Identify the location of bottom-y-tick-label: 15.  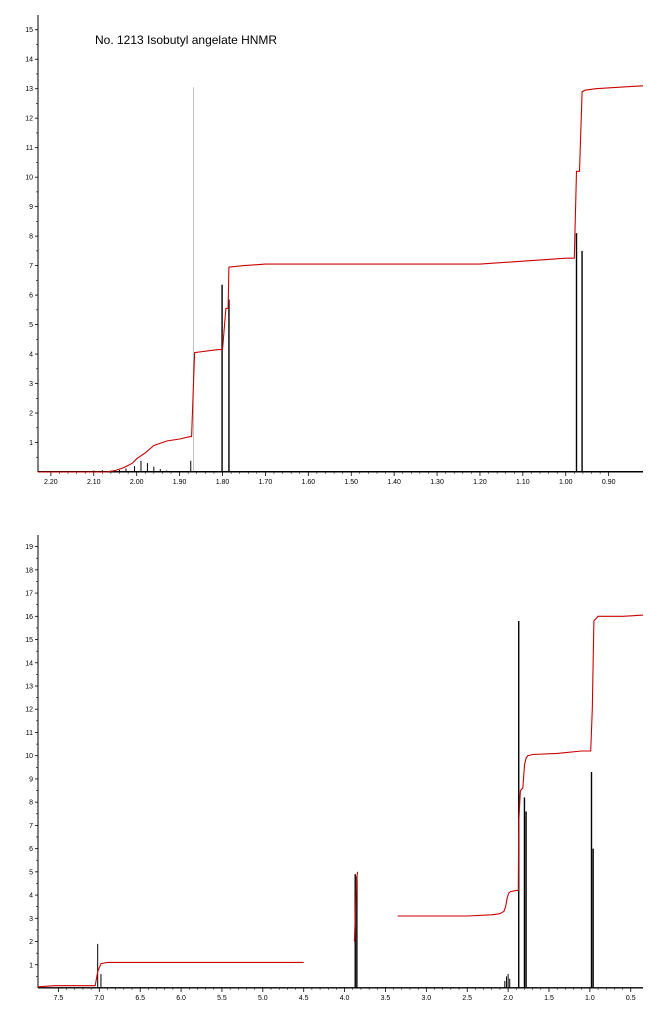
(29, 640).